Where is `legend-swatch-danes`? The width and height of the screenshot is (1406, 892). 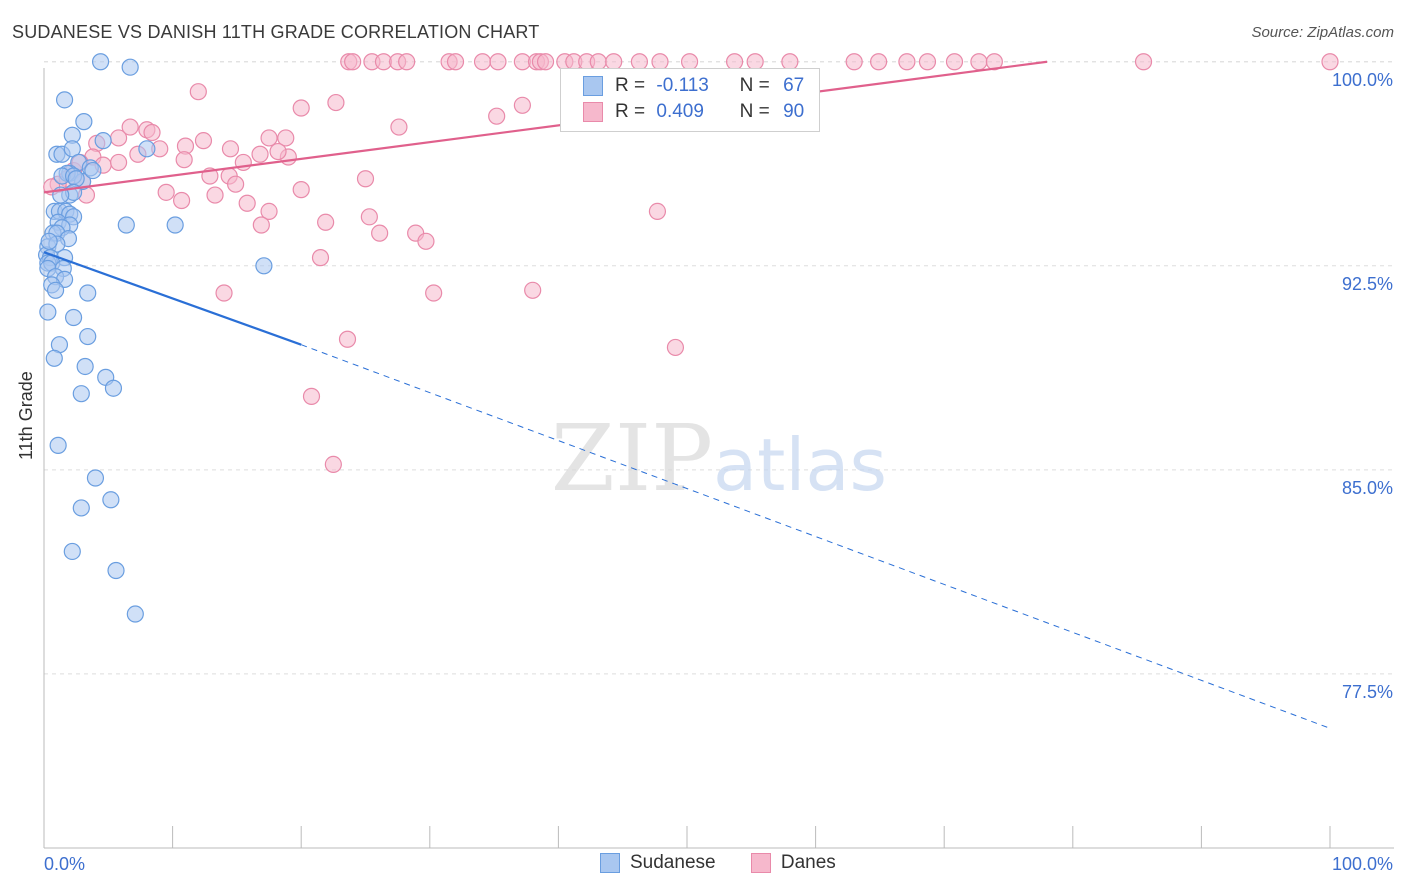 legend-swatch-danes is located at coordinates (593, 111).